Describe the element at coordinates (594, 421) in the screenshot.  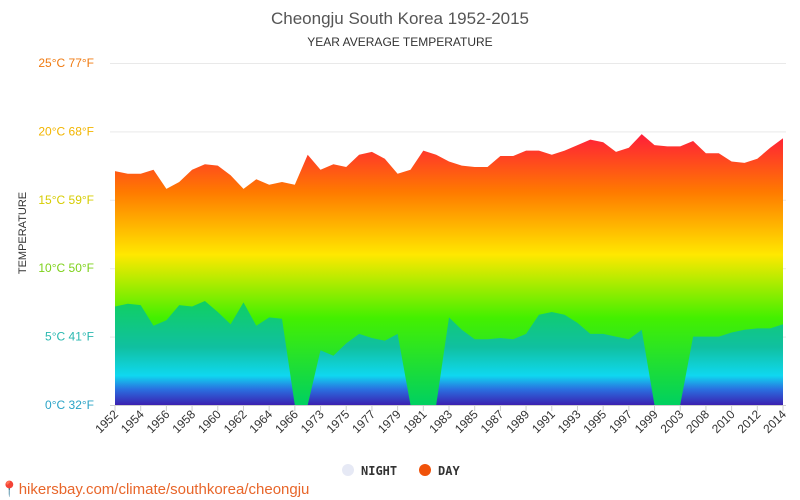
I see `x-tick-label: 1995` at that location.